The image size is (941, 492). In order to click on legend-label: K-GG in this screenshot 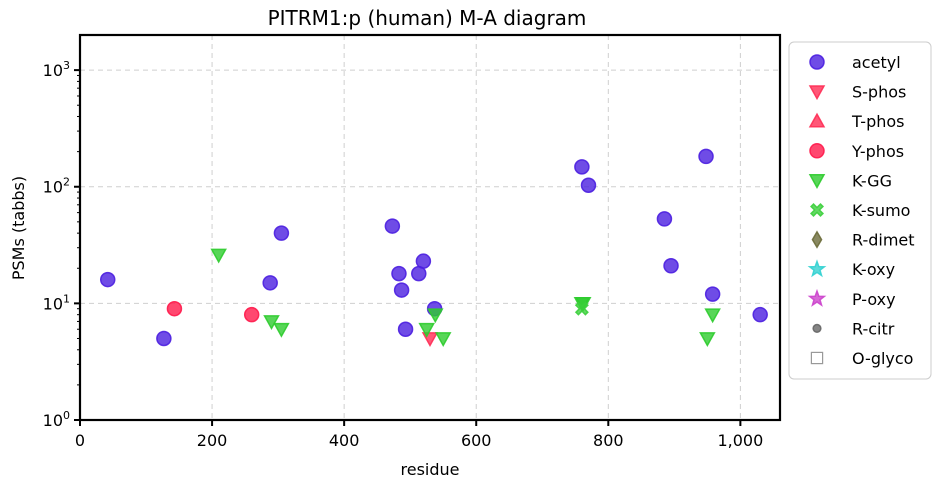, I will do `click(872, 180)`.